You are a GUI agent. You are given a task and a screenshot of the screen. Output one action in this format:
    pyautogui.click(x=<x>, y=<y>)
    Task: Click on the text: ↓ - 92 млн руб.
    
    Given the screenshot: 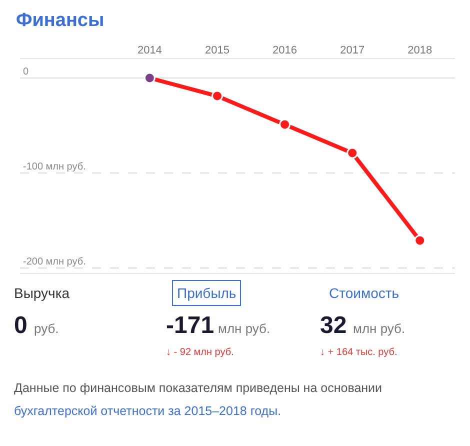 What is the action you would take?
    pyautogui.click(x=200, y=352)
    